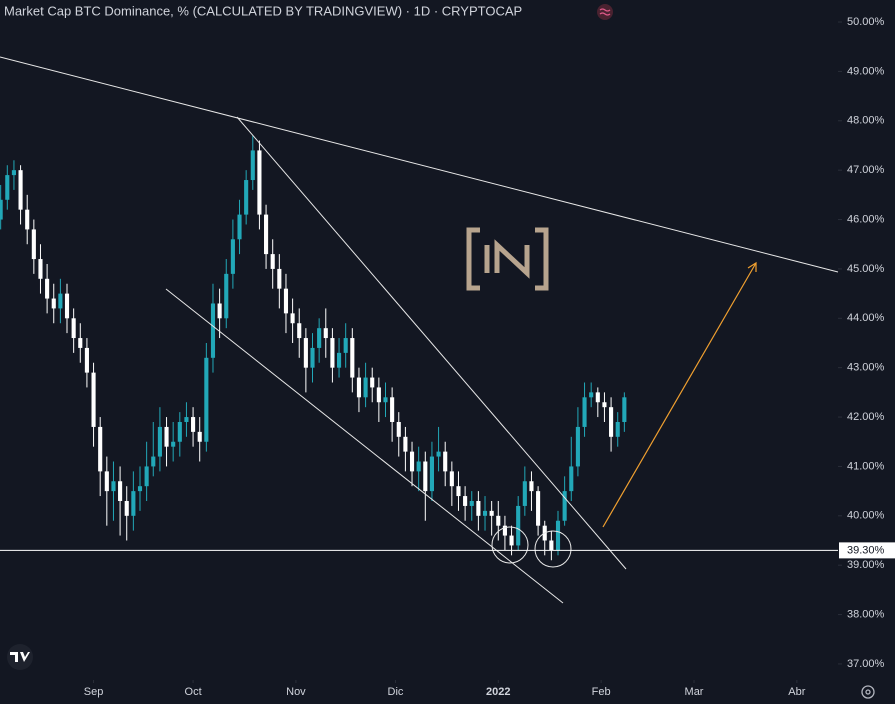 This screenshot has width=895, height=704. What do you see at coordinates (866, 22) in the screenshot?
I see `y-tick-label: 50.00%` at bounding box center [866, 22].